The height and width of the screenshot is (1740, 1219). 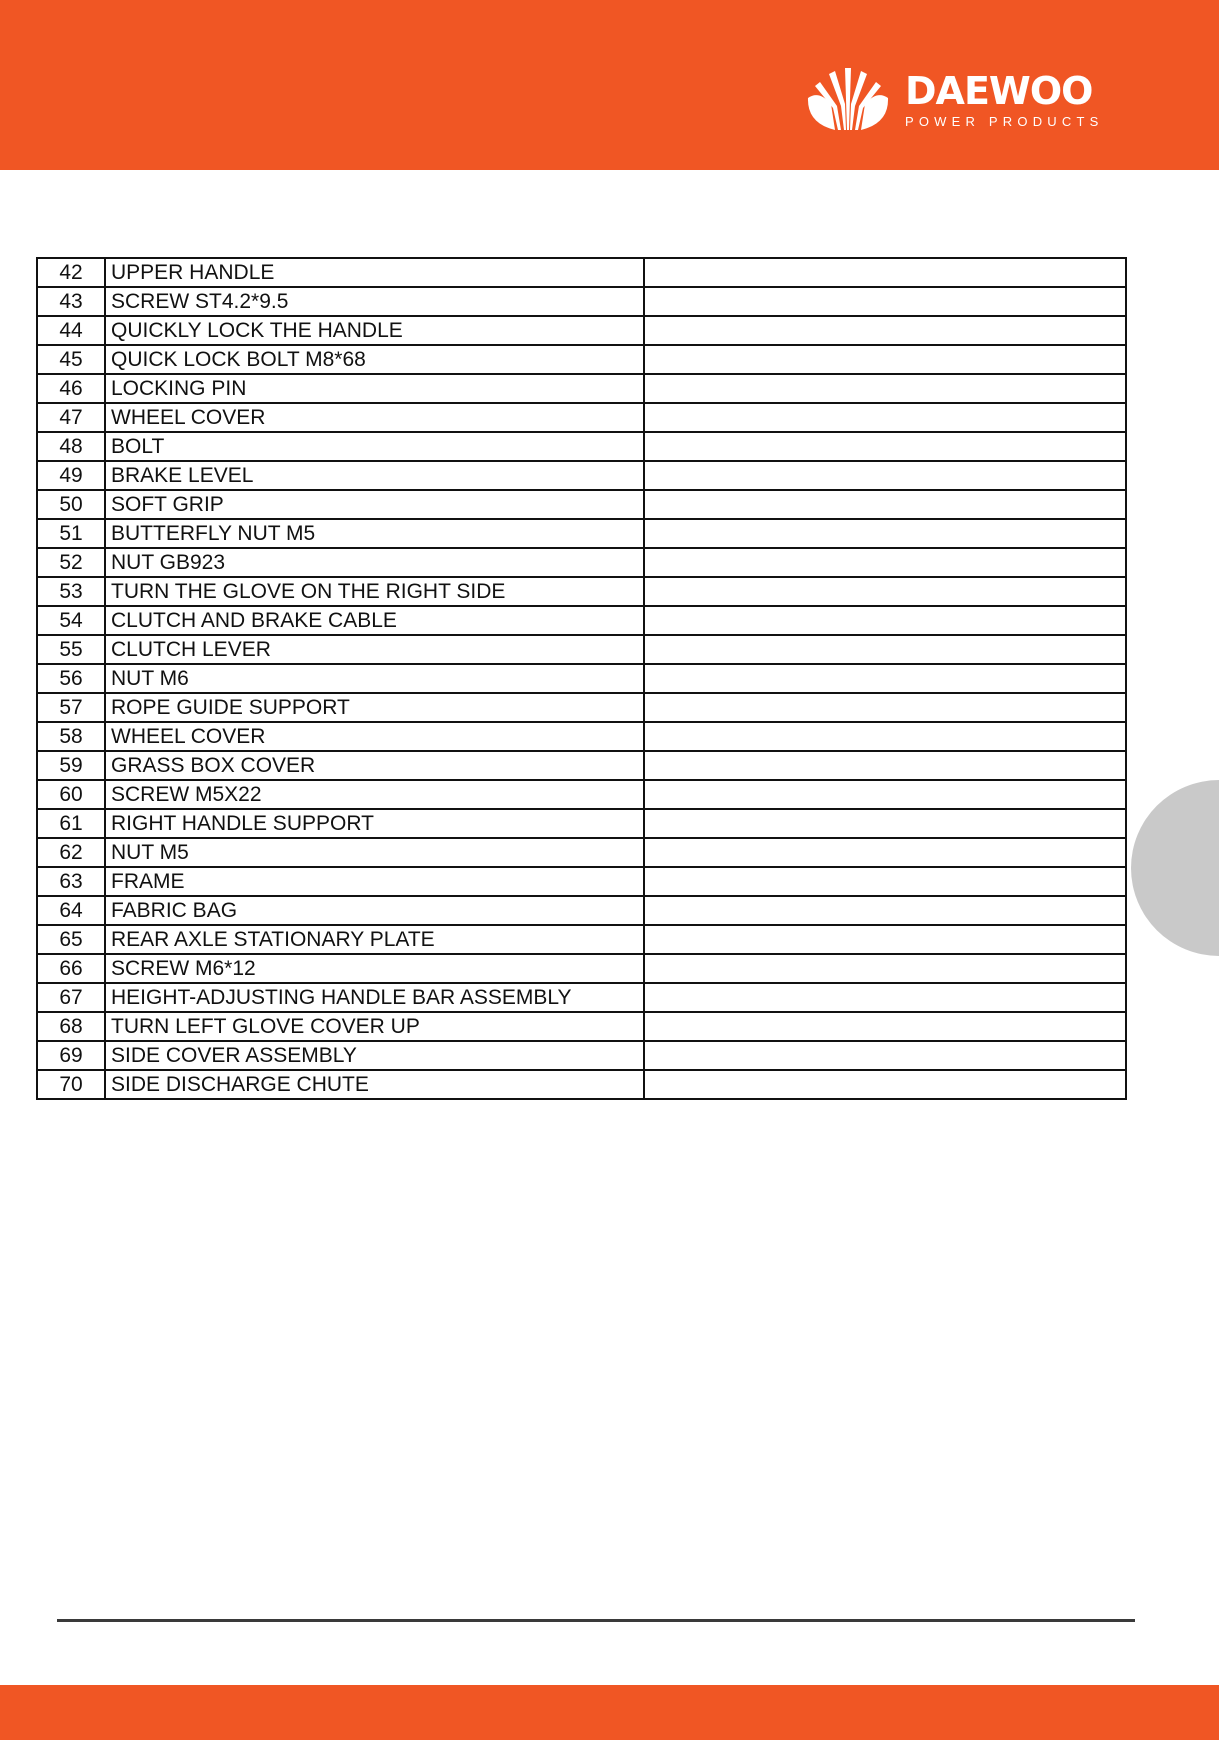 What do you see at coordinates (71, 939) in the screenshot?
I see `part-number: 65` at bounding box center [71, 939].